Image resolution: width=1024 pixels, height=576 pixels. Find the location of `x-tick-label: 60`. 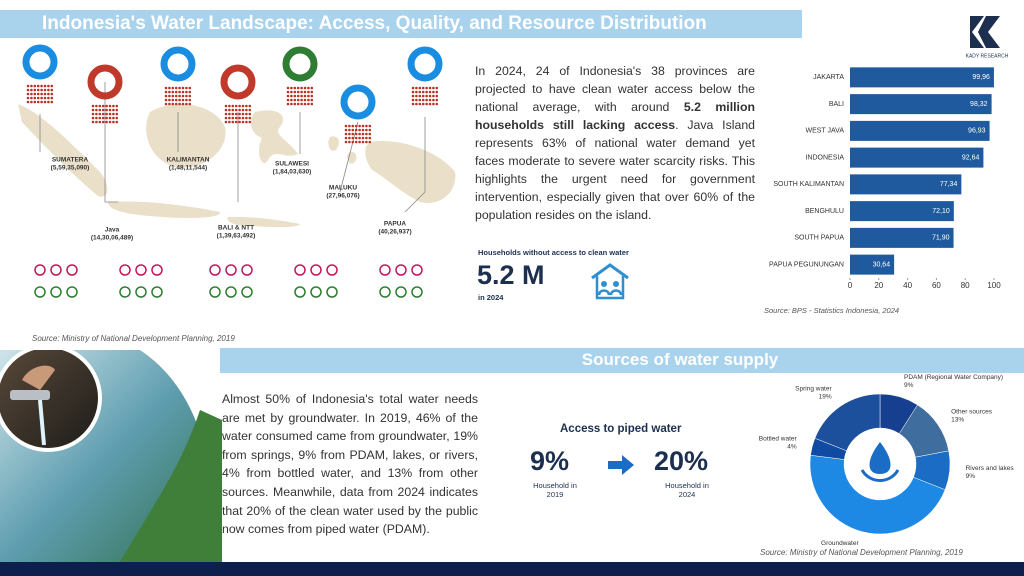

x-tick-label: 60 is located at coordinates (936, 285).